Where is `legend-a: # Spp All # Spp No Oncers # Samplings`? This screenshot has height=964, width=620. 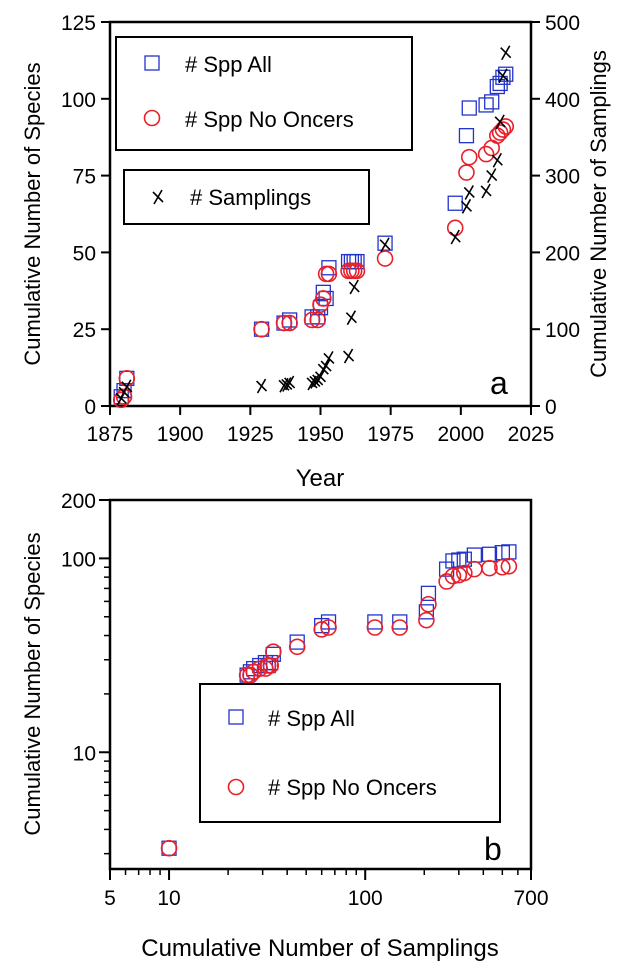 legend-a: # Spp All # Spp No Oncers # Samplings is located at coordinates (248, 131).